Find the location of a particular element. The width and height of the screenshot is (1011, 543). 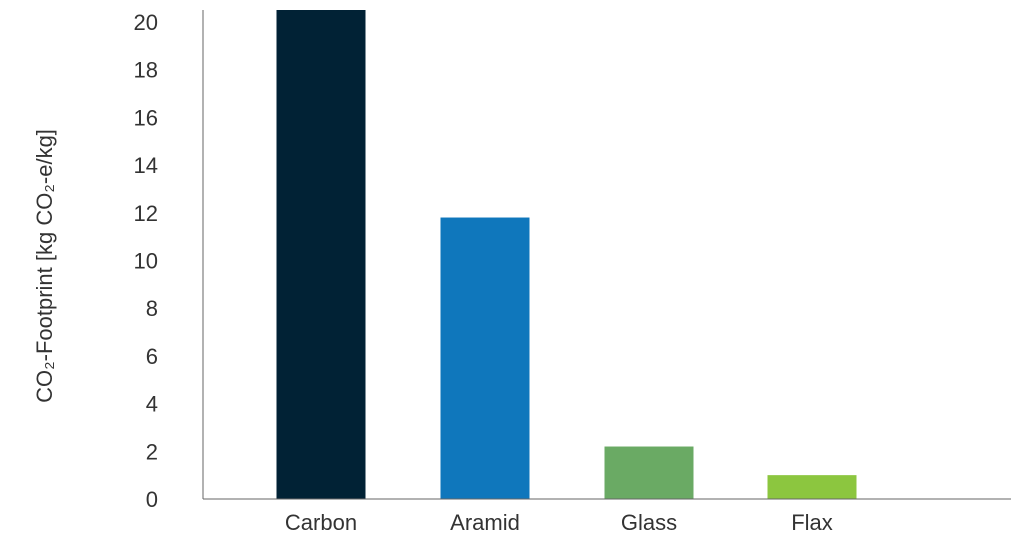

y-tick-label: 18 is located at coordinates (146, 70).